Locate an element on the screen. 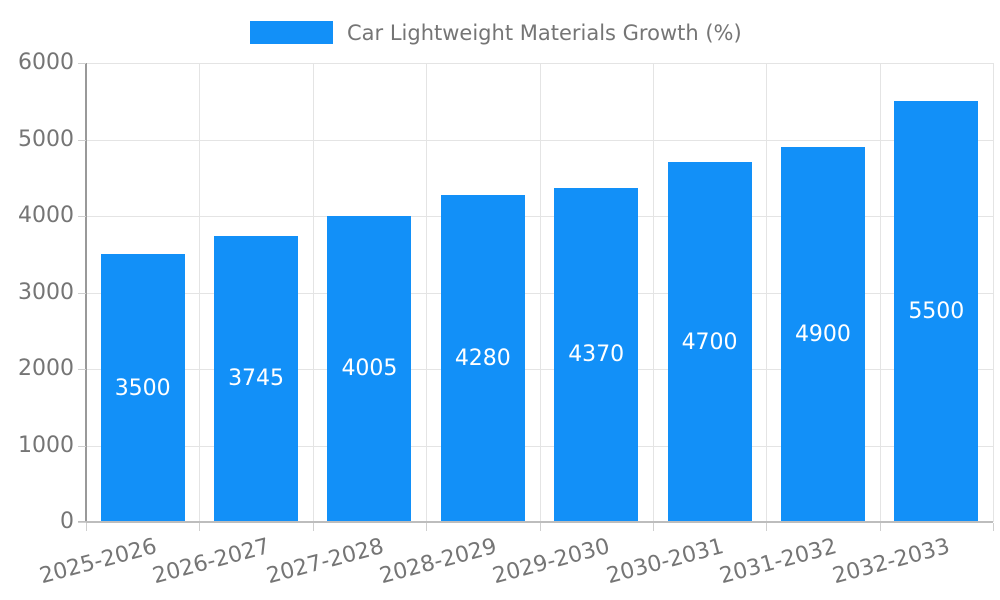  y-tick-label: 5000 is located at coordinates (46, 139).